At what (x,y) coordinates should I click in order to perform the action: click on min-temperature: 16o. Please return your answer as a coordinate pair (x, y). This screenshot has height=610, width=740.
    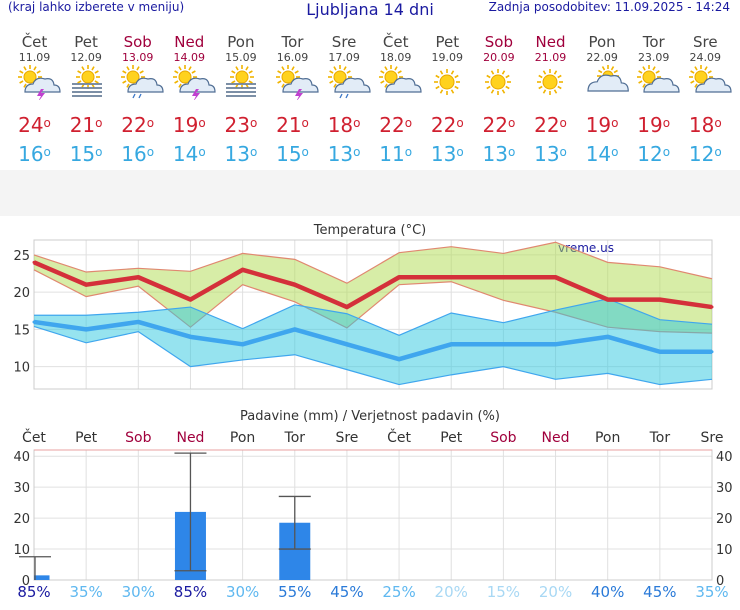
    Looking at the image, I should click on (138, 154).